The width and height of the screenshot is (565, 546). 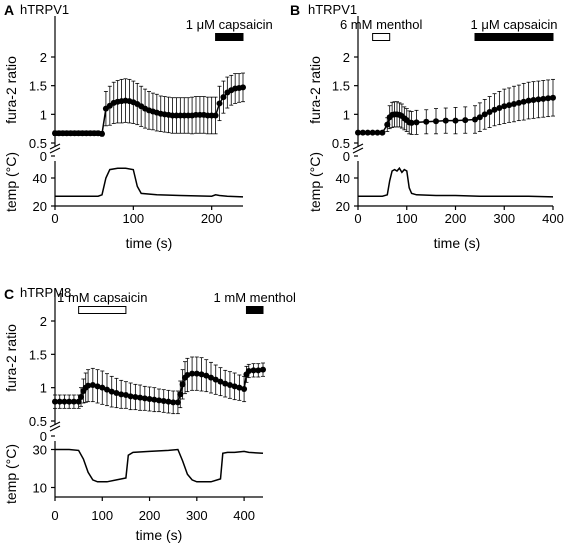 What do you see at coordinates (133, 218) in the screenshot?
I see `x-tick-label: 100` at bounding box center [133, 218].